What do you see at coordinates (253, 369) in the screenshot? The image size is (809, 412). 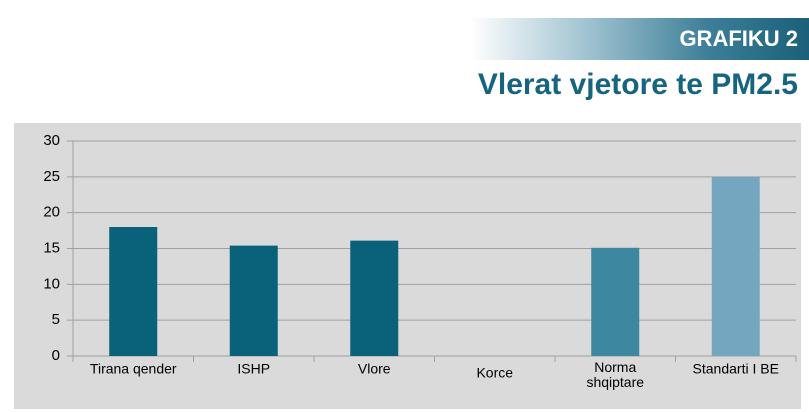 I see `x-tick-label: ISHP` at bounding box center [253, 369].